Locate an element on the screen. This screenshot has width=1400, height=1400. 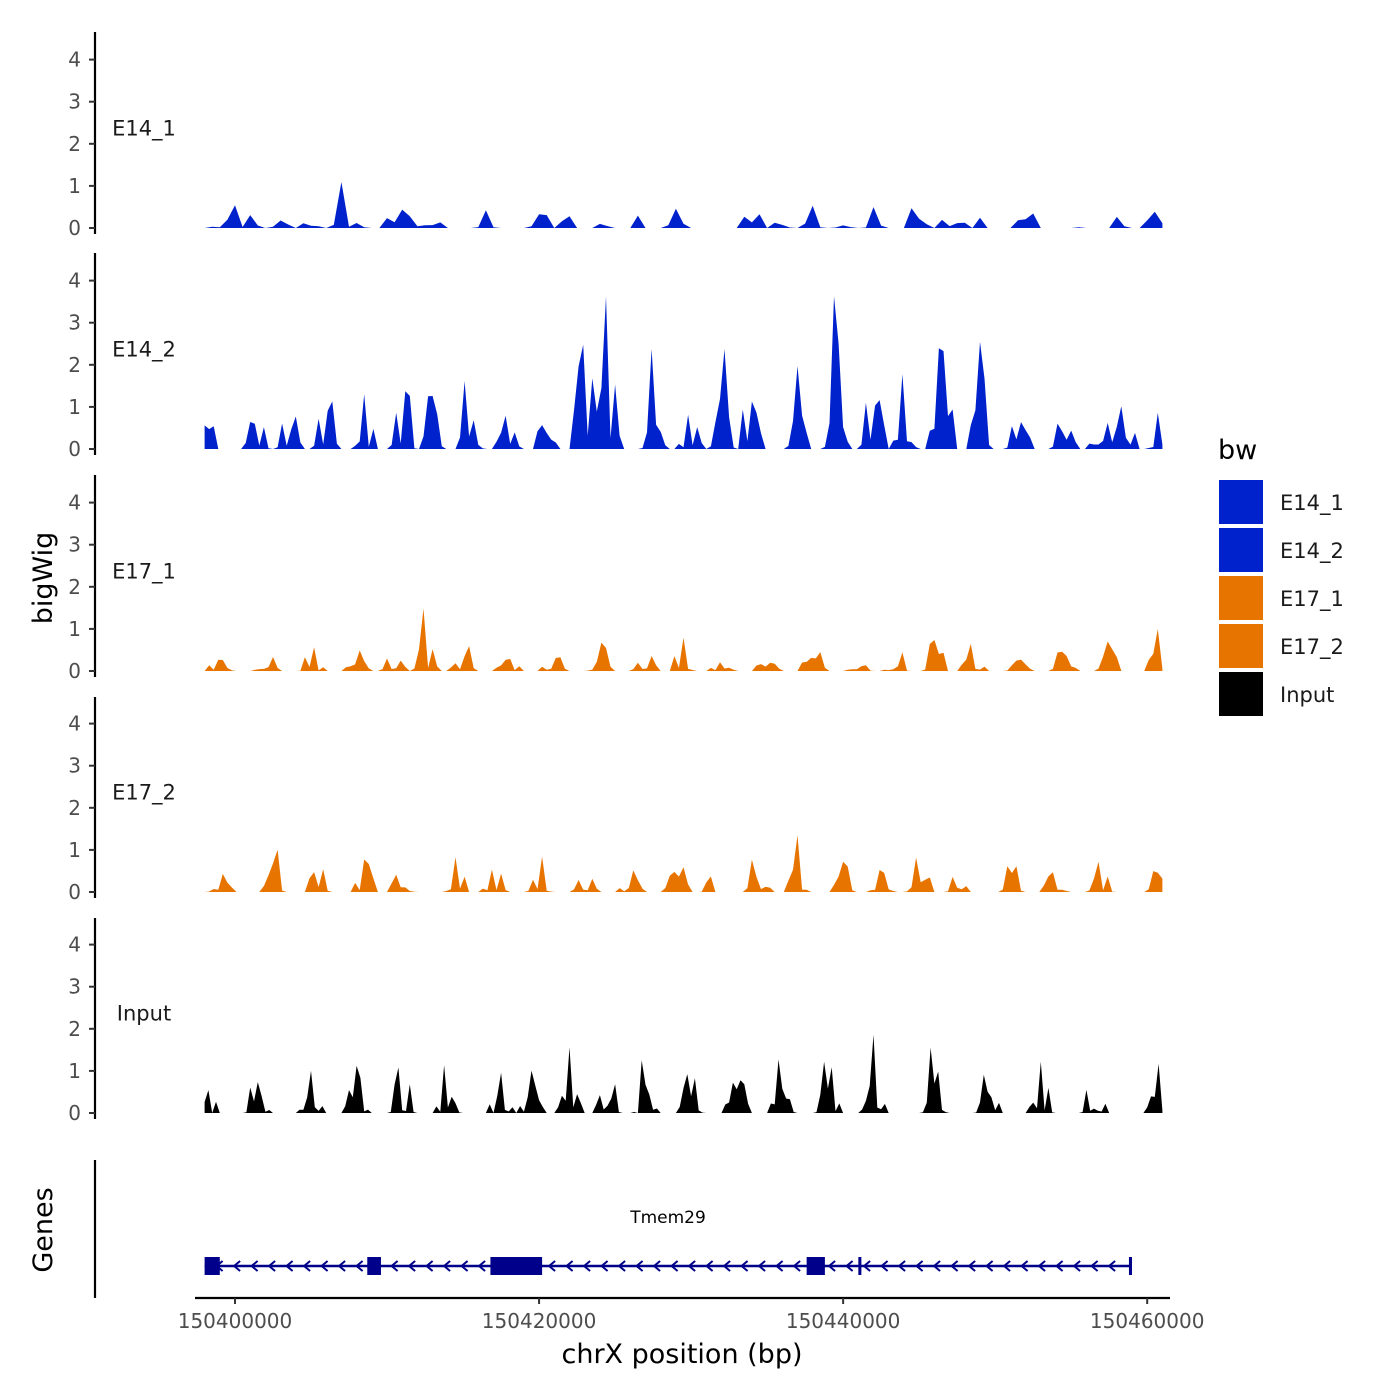
x-tick-label: 150460000 is located at coordinates (1147, 1321).